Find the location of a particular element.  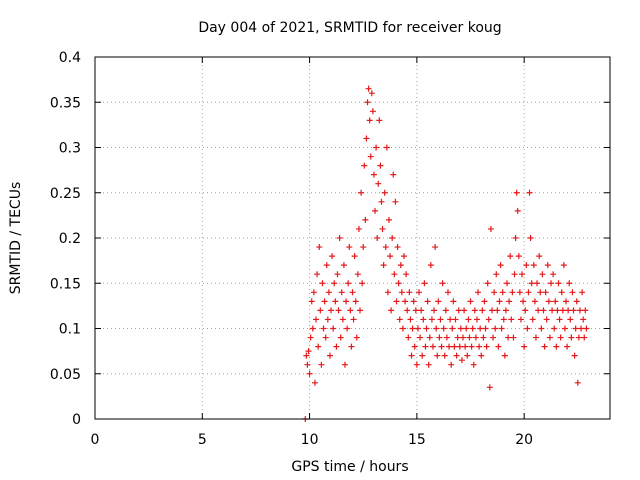

x-axis-label: GPS time / hours is located at coordinates (349, 467).